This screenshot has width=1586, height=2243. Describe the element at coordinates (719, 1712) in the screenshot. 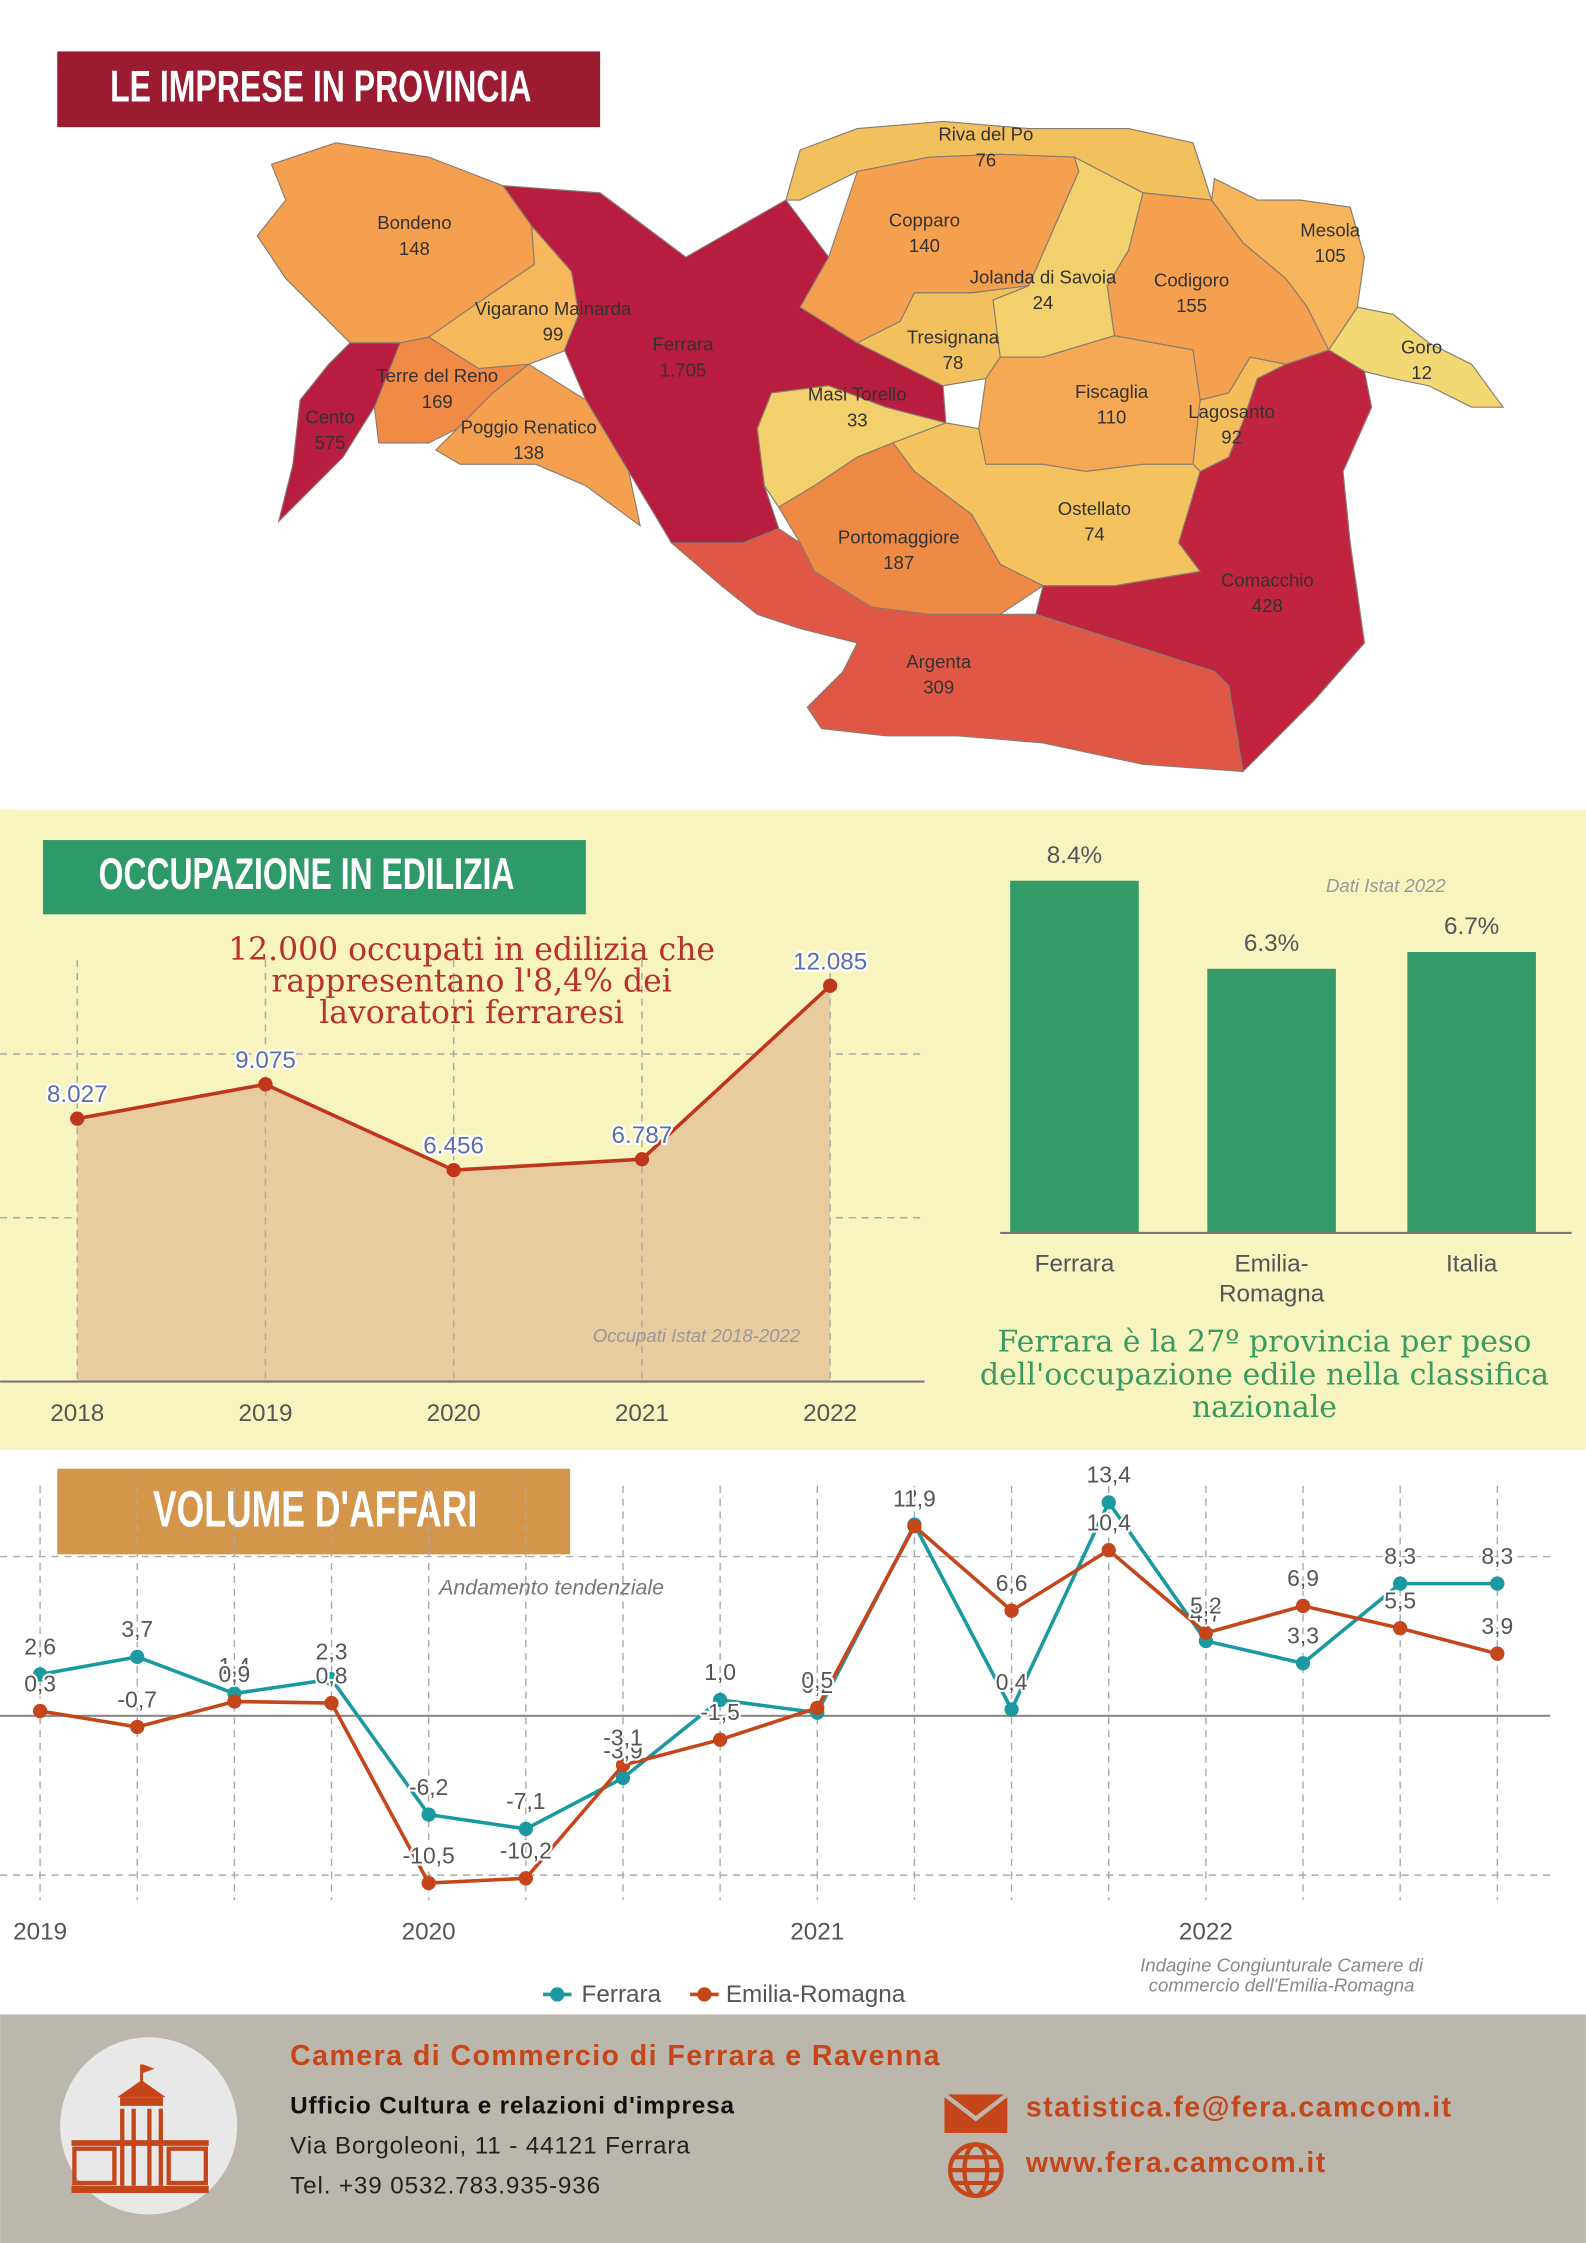

I see `data-label: -1,5` at that location.